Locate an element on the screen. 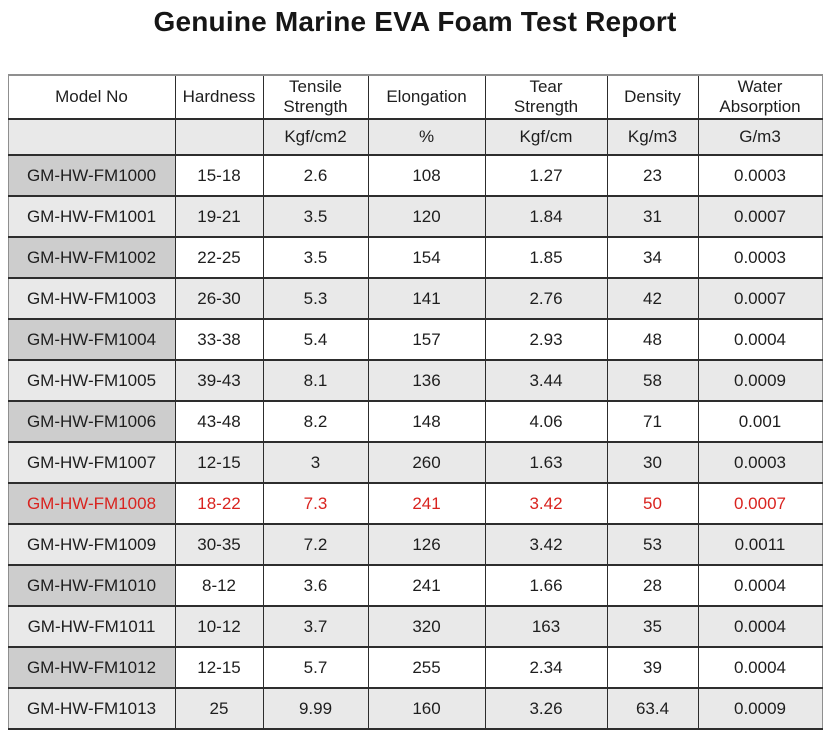 The image size is (830, 753). unit-cell-density: Kg/m3 is located at coordinates (652, 137).